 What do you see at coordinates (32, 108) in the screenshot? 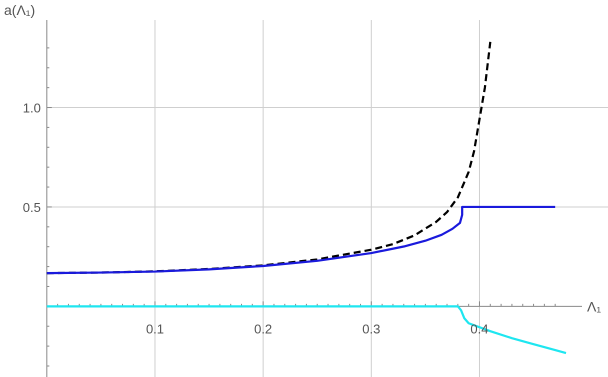
I see `y-tick-label: 1.0` at bounding box center [32, 108].